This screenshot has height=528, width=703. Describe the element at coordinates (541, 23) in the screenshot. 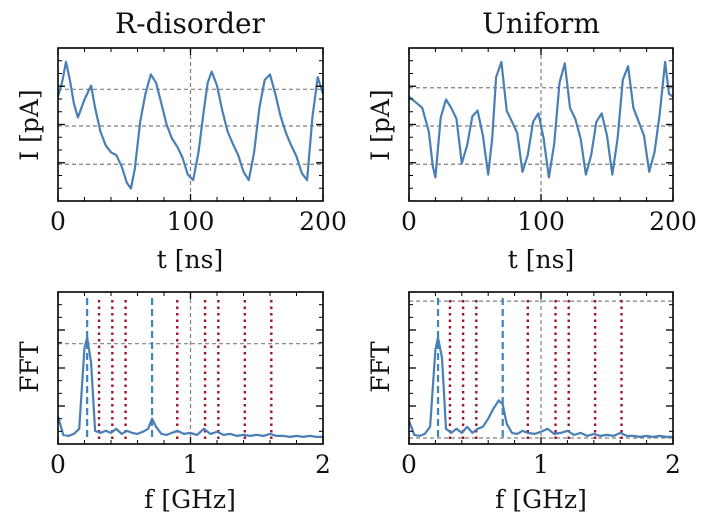

I see `panel-title: Uniform` at that location.